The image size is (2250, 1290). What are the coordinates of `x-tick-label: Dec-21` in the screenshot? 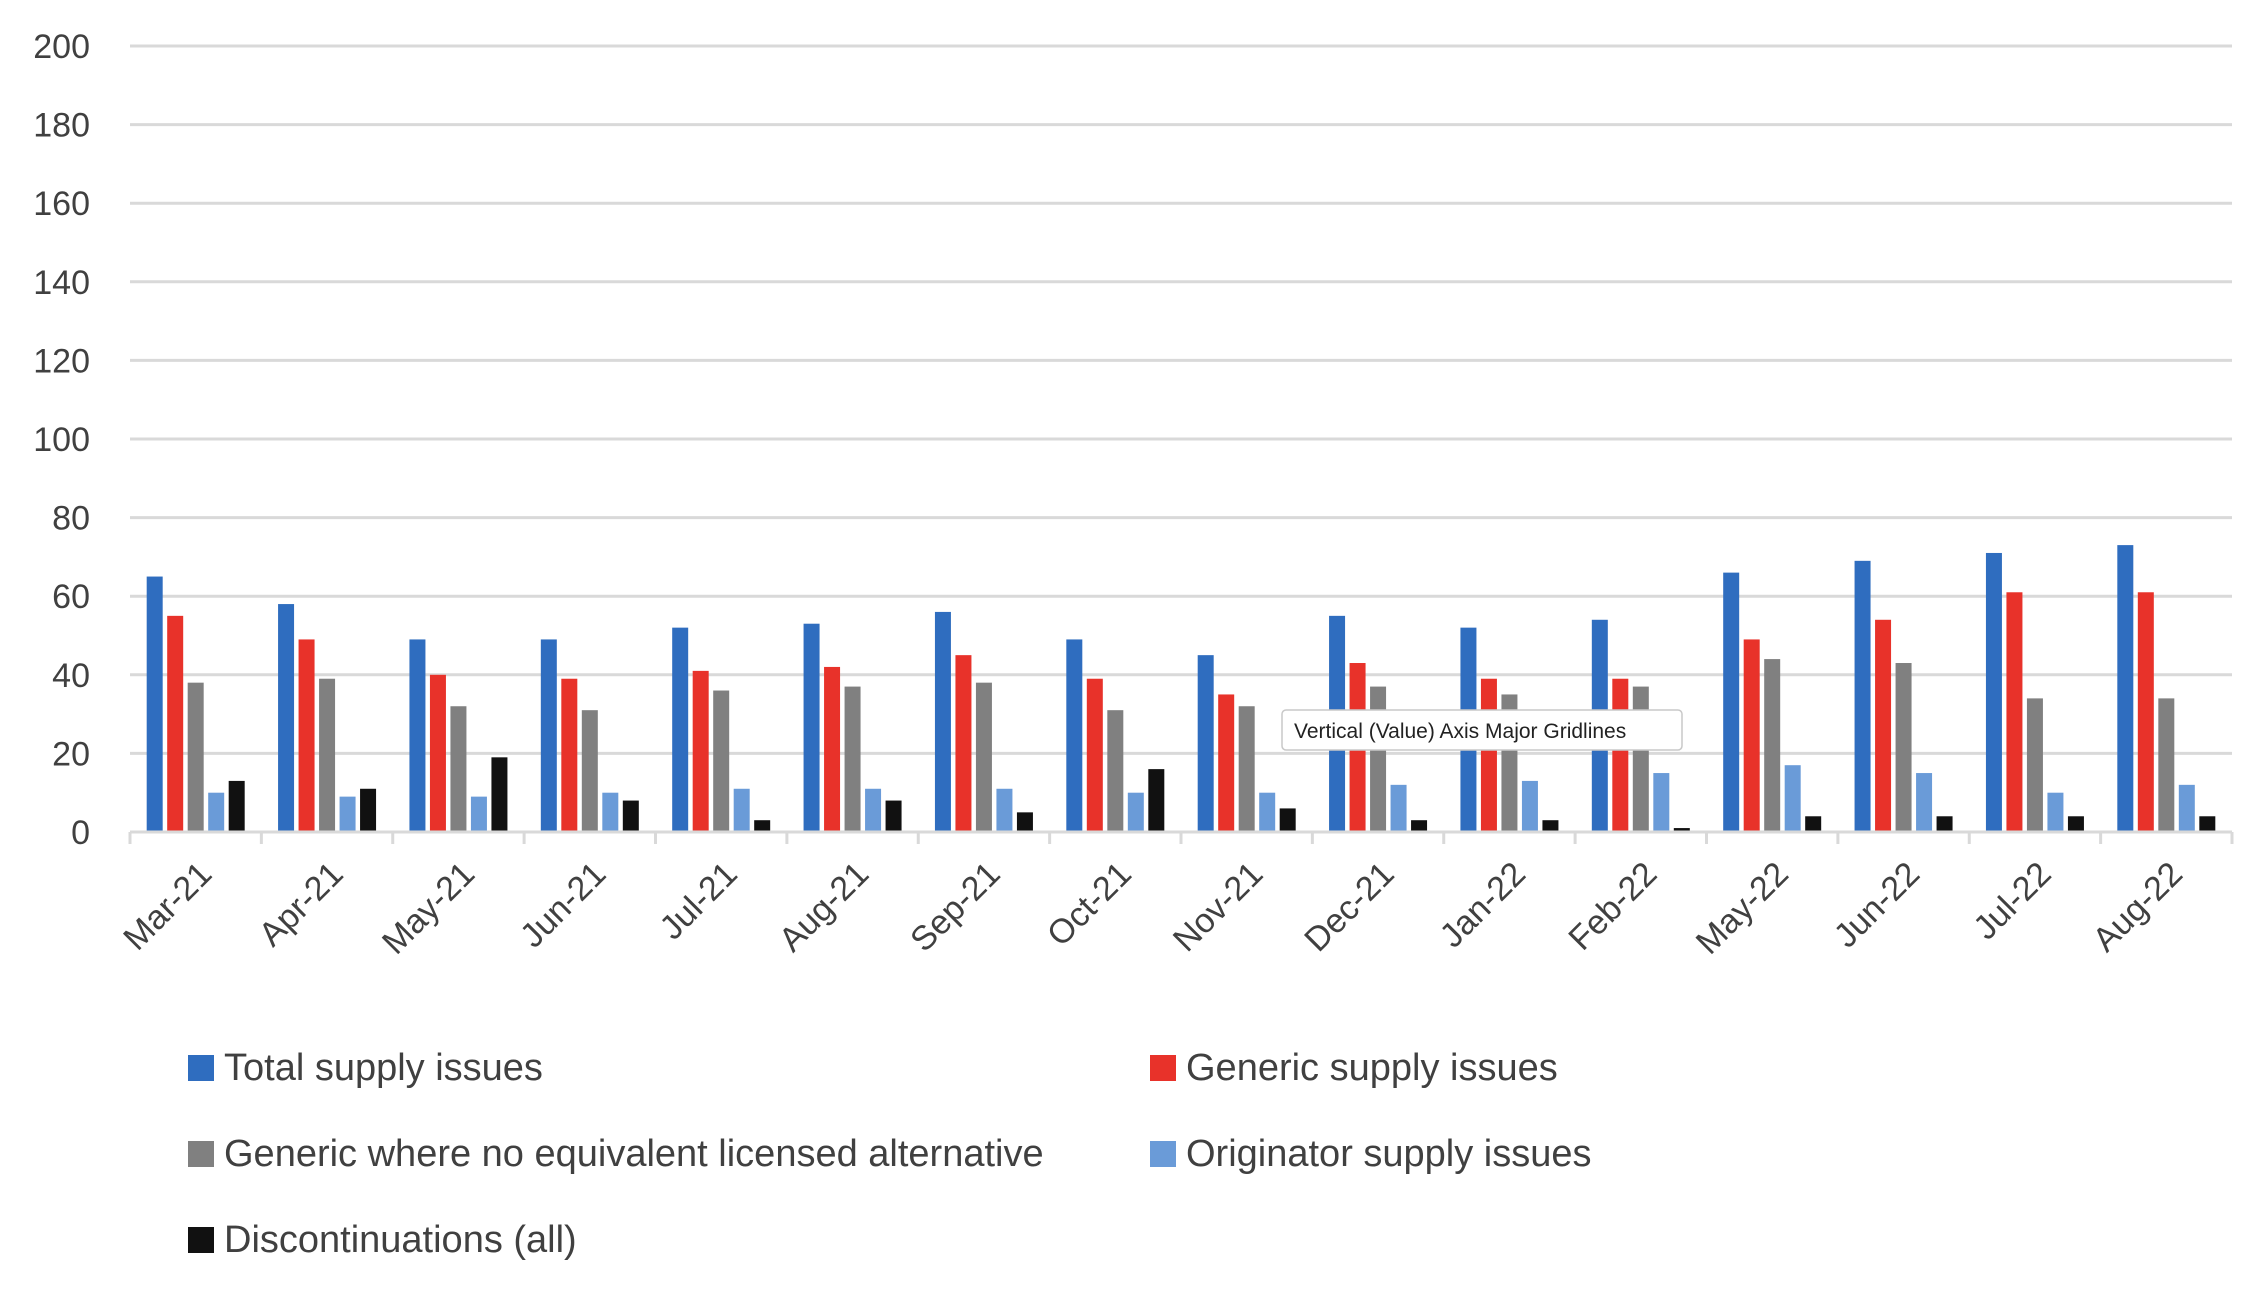 It's located at (1349, 907).